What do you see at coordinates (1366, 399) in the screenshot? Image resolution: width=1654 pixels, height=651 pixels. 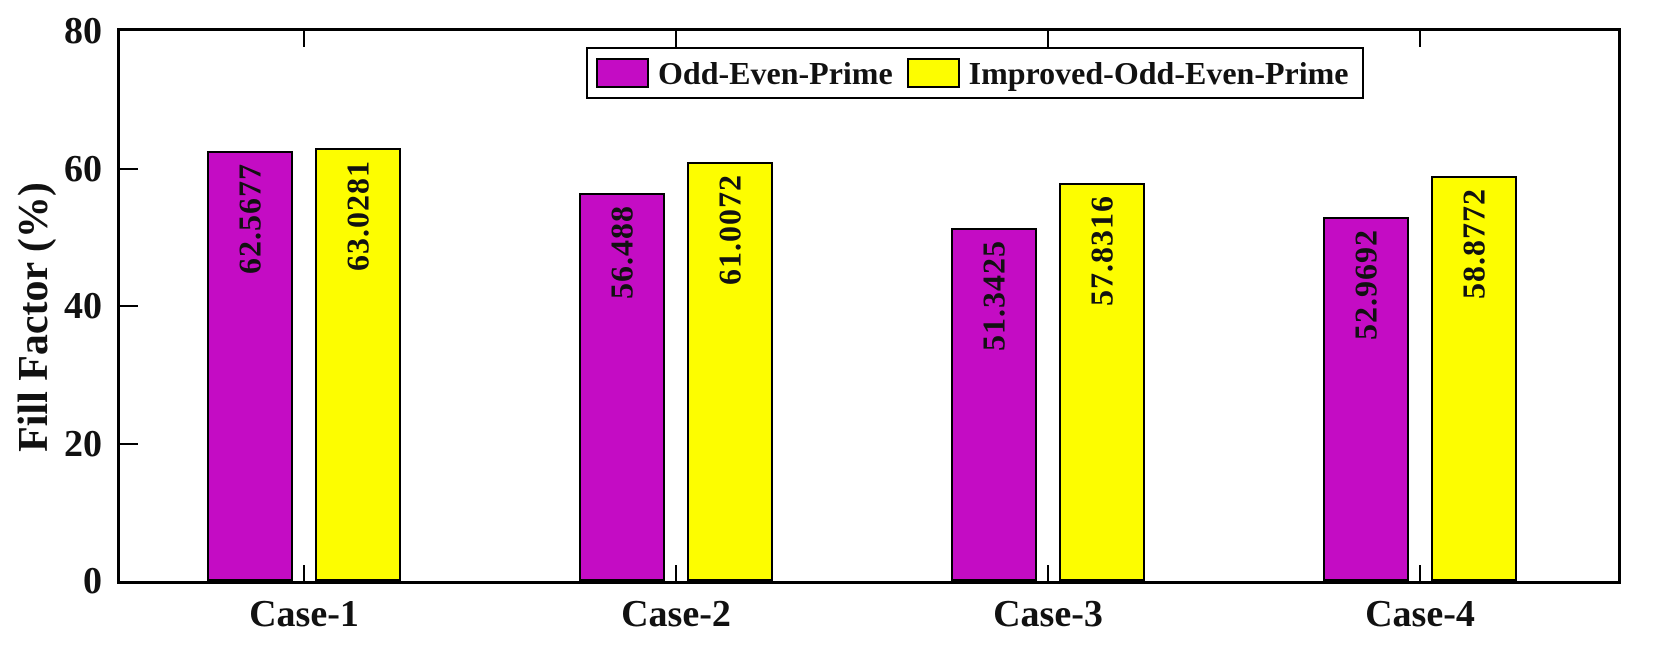 I see `bar-odd-even-prime-case-4: 52.9692` at bounding box center [1366, 399].